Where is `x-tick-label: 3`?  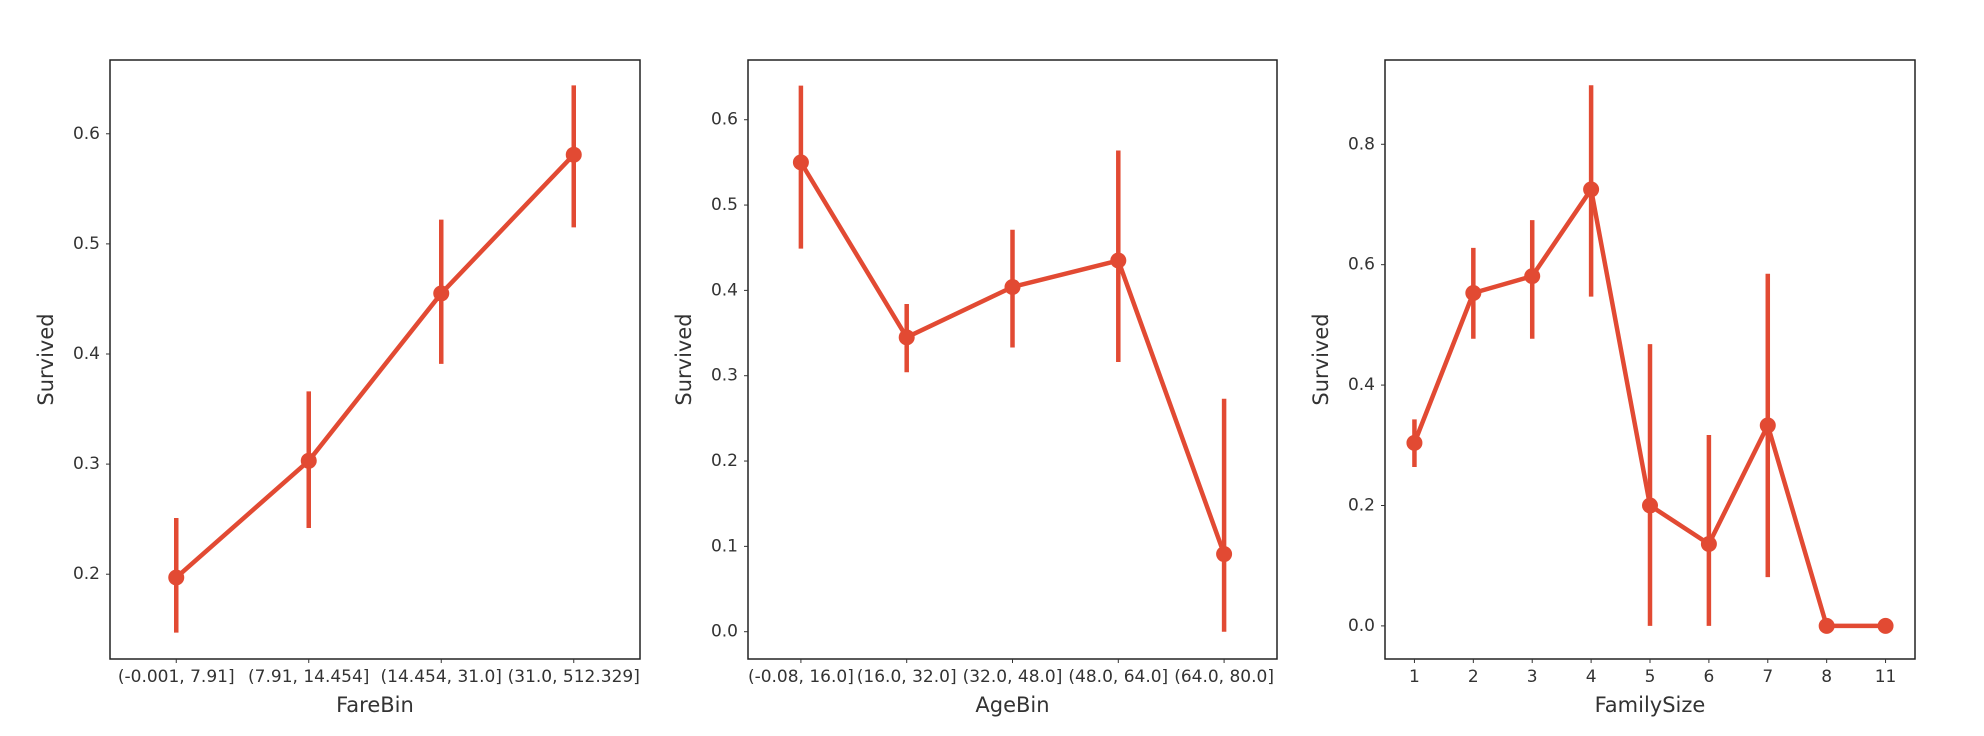 x-tick-label: 3 is located at coordinates (1532, 677).